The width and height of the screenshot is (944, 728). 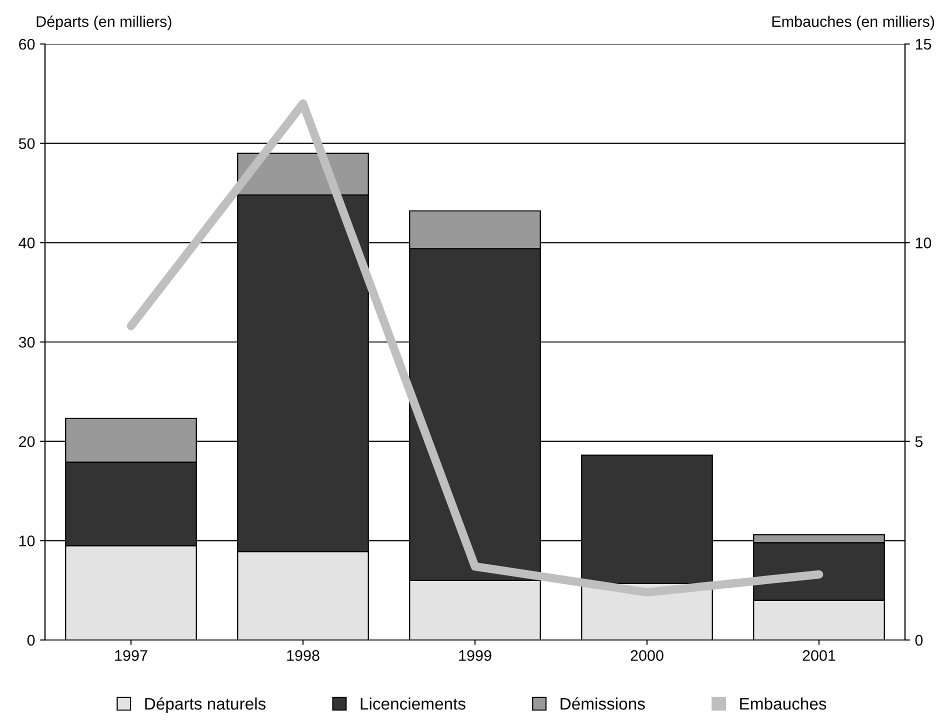 I want to click on legend-label: Démissions, so click(x=602, y=703).